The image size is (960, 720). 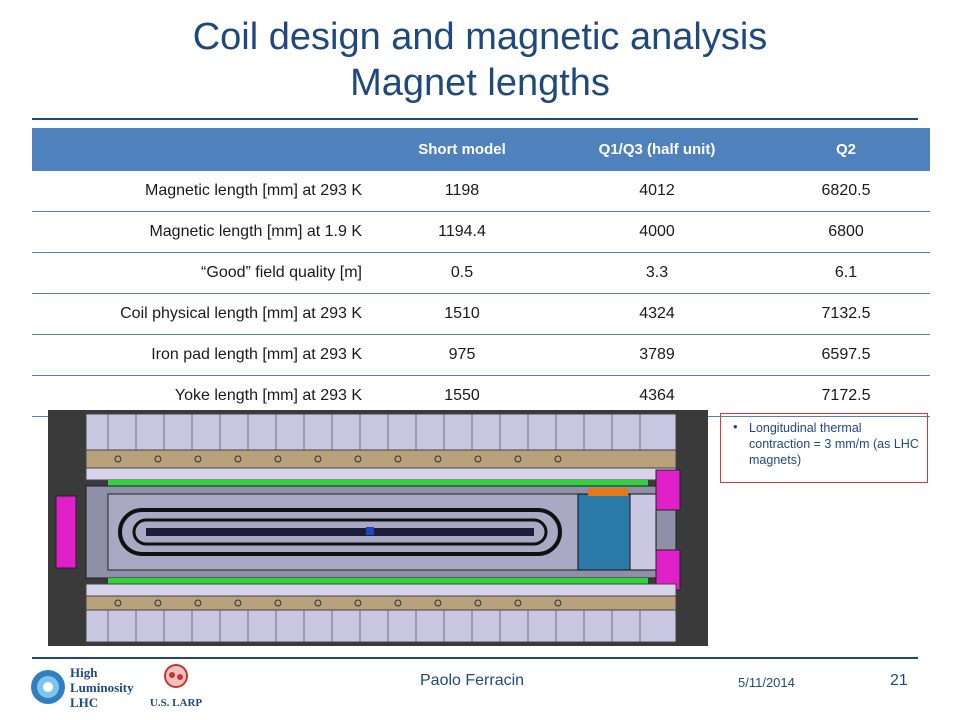 I want to click on table-header-cell: Q2, so click(x=846, y=149).